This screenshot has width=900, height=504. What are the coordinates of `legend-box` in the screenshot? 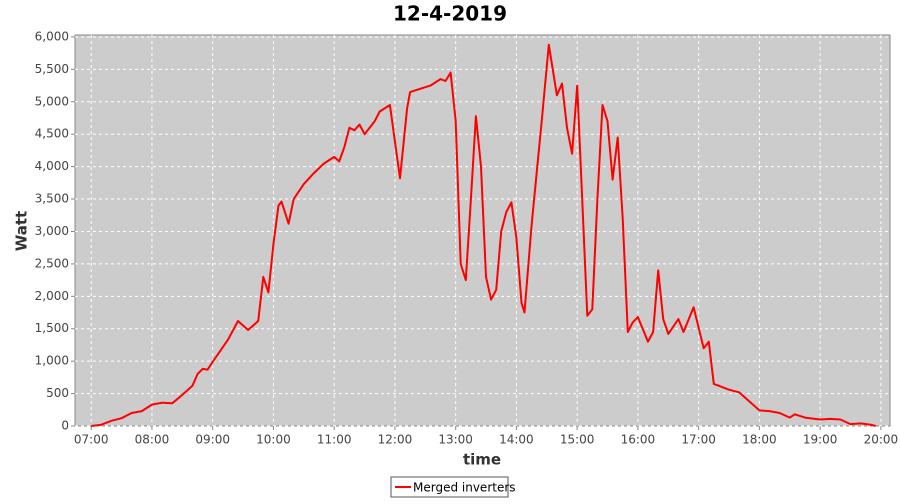 It's located at (449, 487).